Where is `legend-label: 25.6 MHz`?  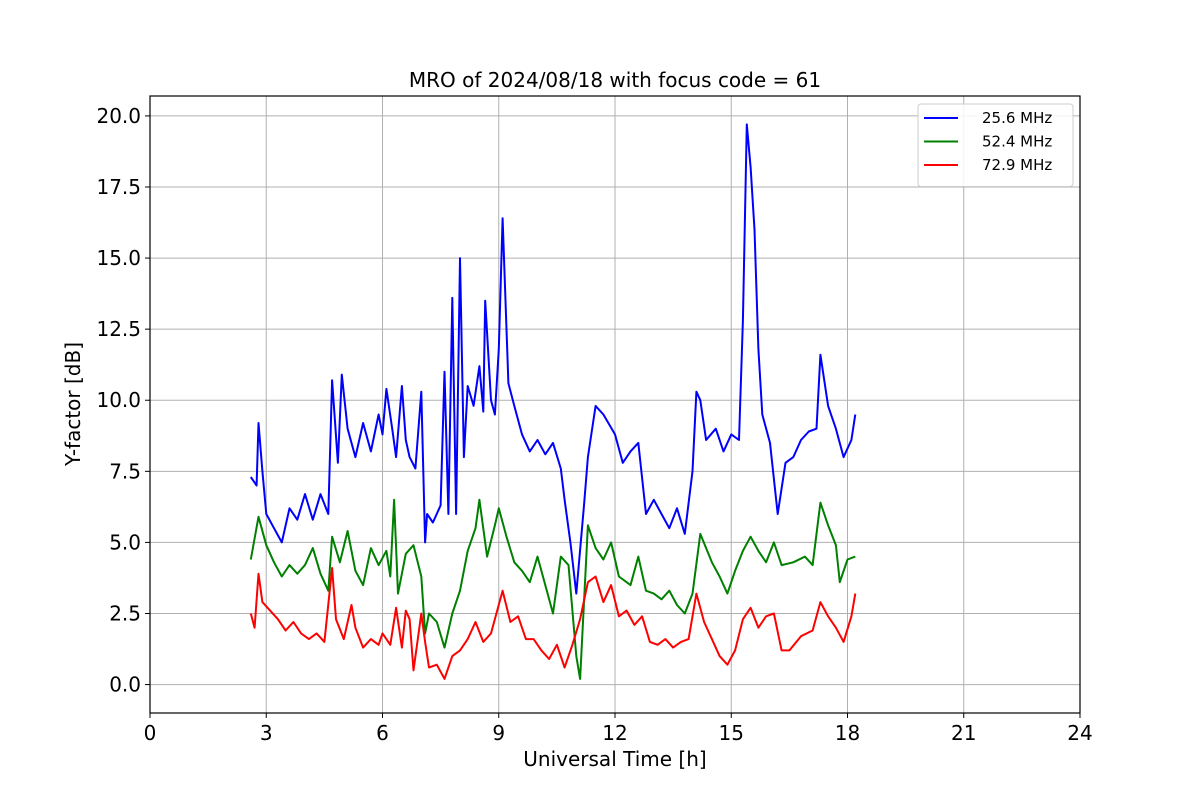 legend-label: 25.6 MHz is located at coordinates (1017, 118).